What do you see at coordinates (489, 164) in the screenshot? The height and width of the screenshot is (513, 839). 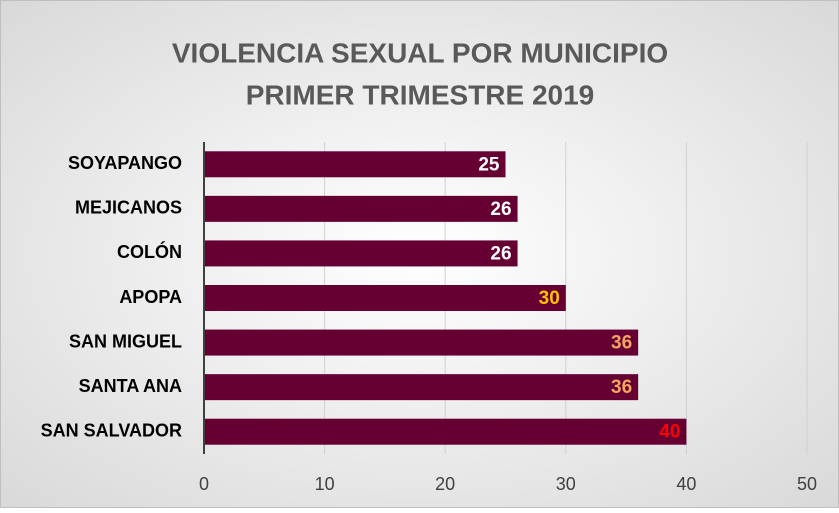 I see `value-label: 25` at bounding box center [489, 164].